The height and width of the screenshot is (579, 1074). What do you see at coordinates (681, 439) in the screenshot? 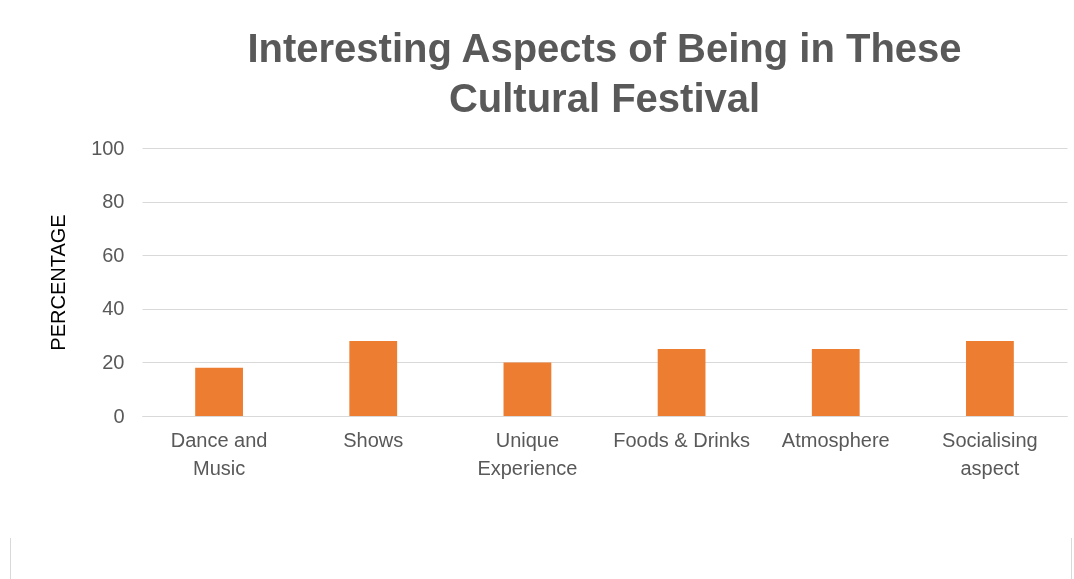
I see `x-tick-label: Foods & Drinks` at bounding box center [681, 439].